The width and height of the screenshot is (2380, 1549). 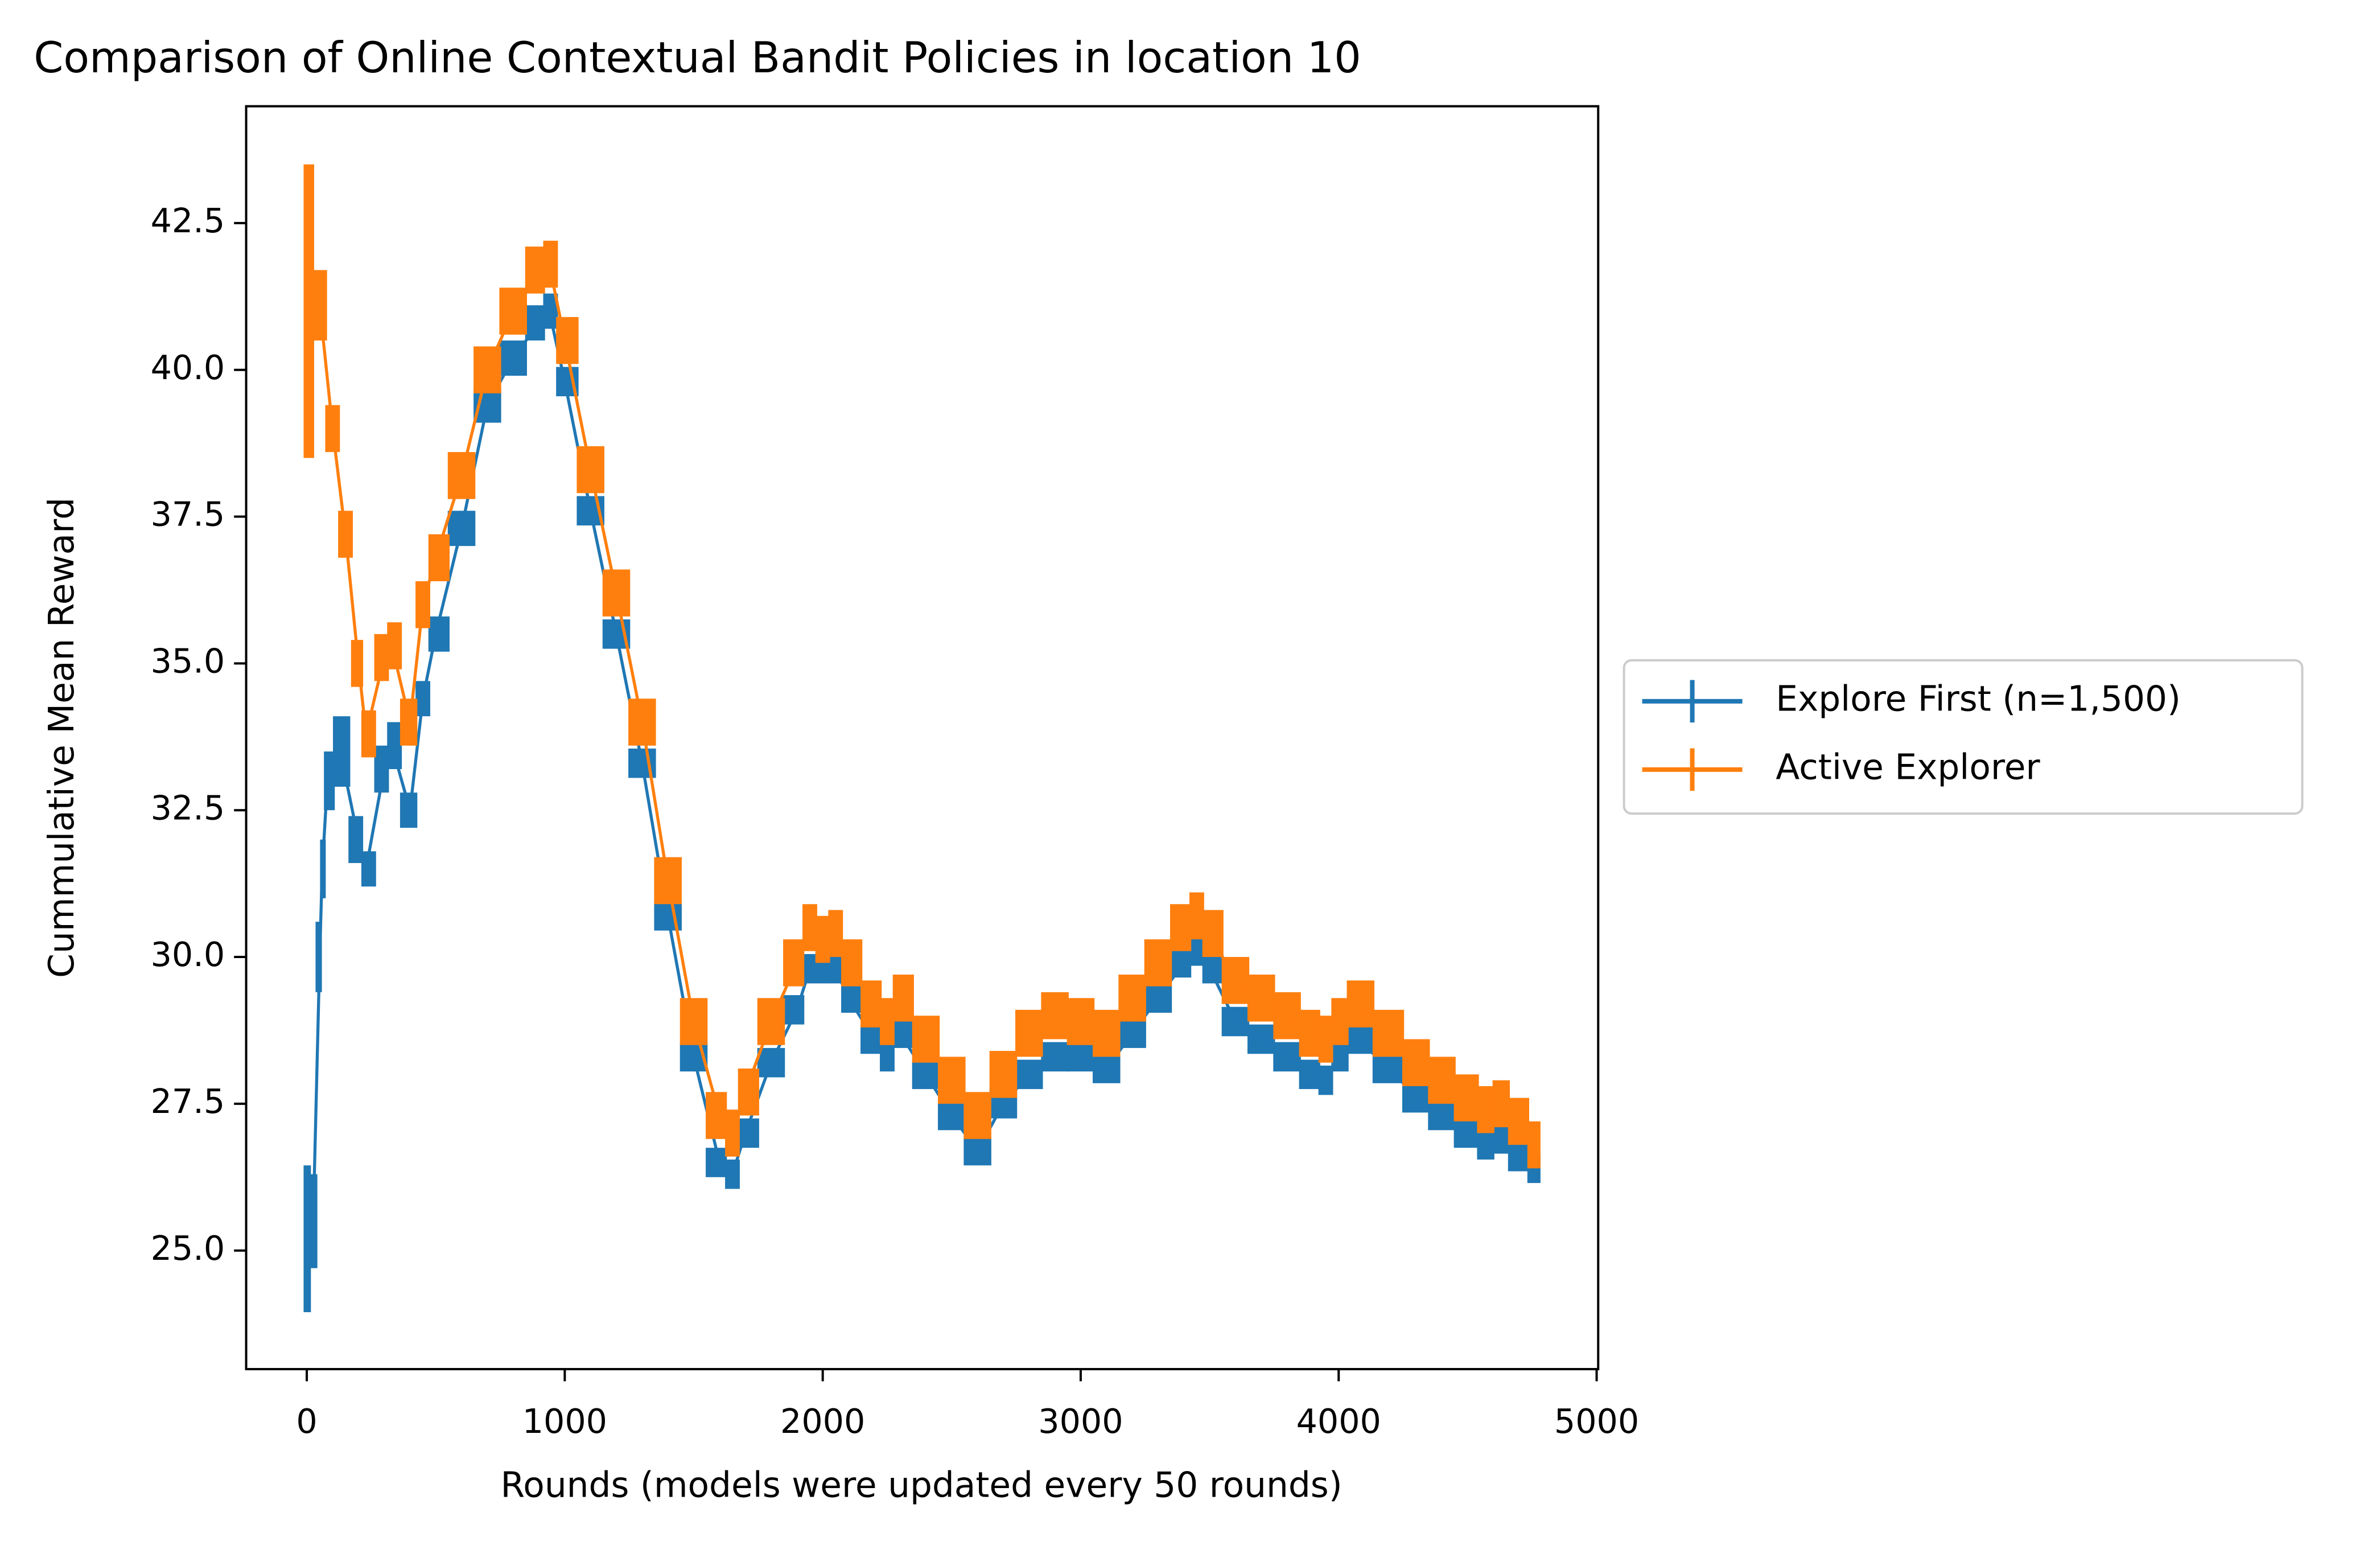 I want to click on legend-label: Active Explorer, so click(x=1908, y=767).